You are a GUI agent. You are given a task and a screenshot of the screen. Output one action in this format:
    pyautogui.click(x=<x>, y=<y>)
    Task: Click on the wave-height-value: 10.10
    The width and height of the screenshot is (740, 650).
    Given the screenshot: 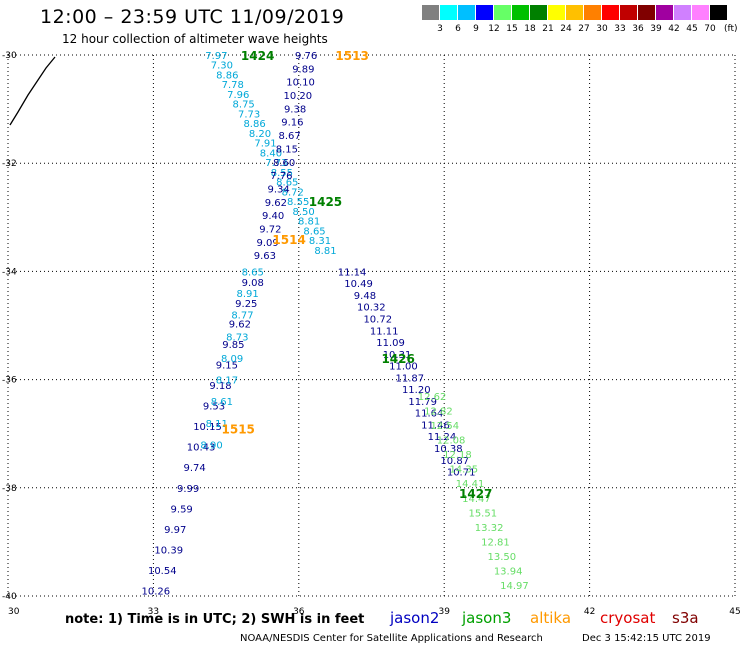 What is the action you would take?
    pyautogui.click(x=300, y=83)
    